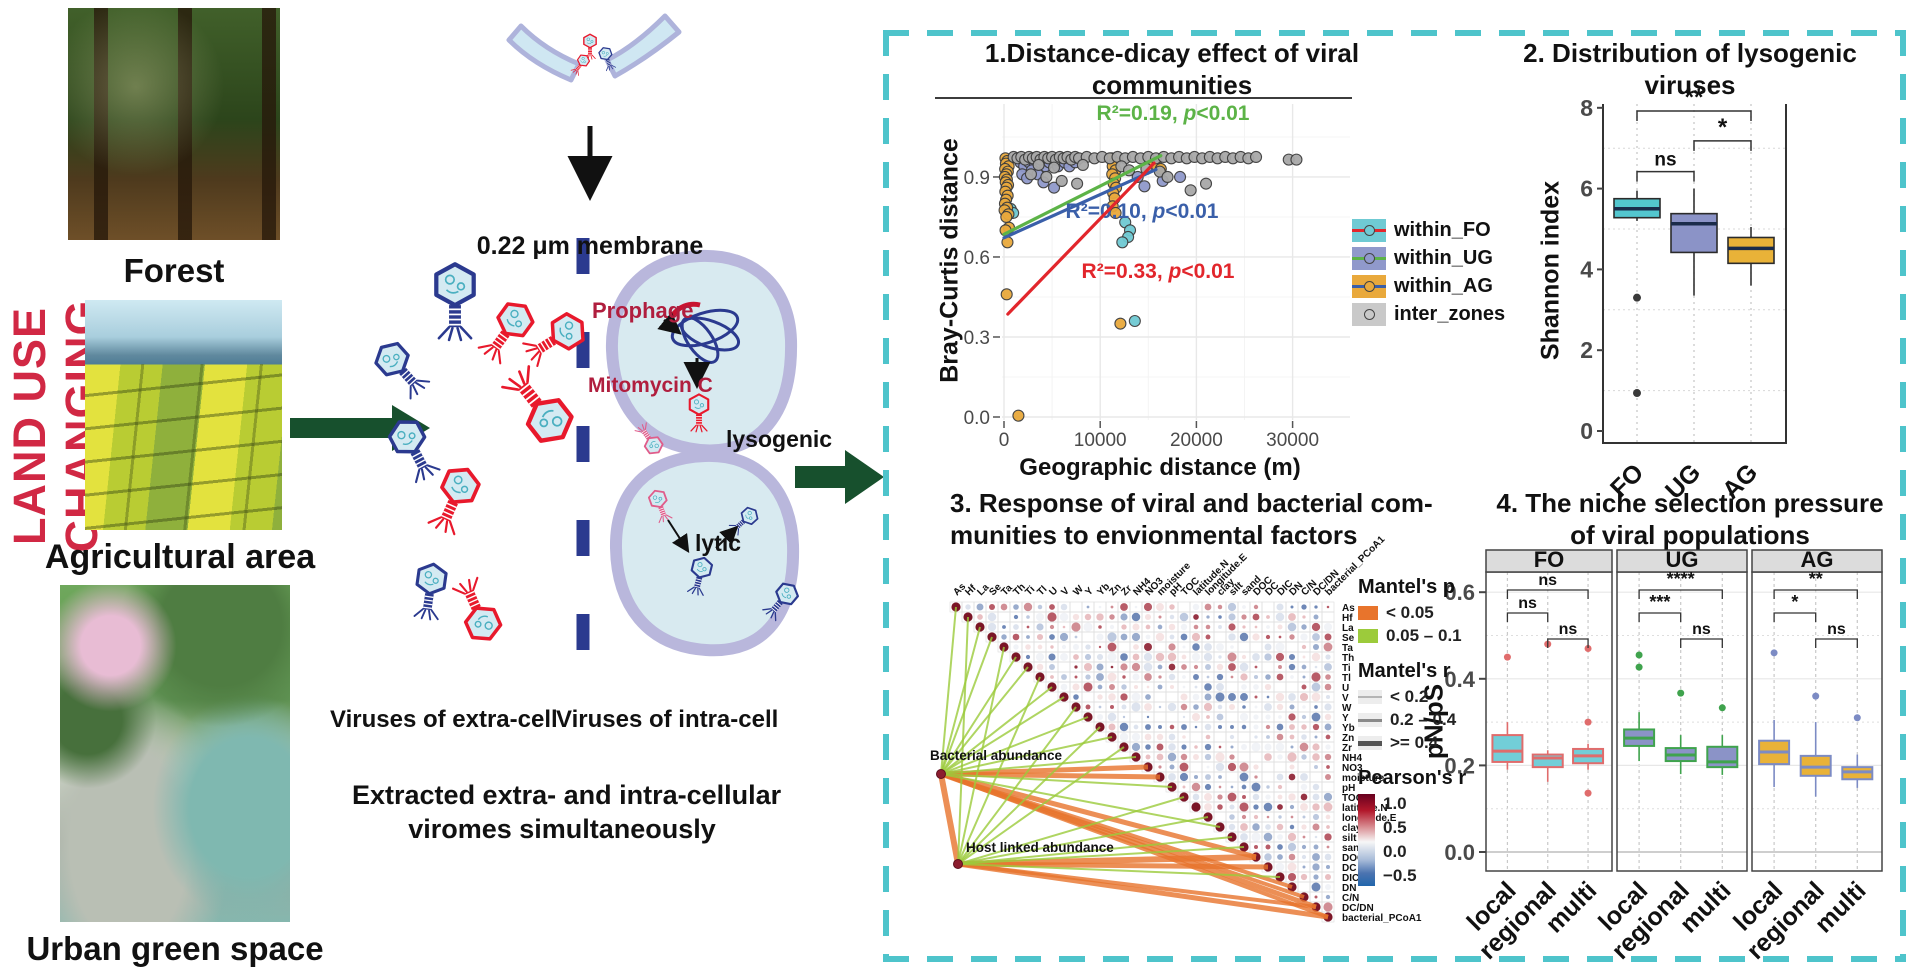 The height and width of the screenshot is (971, 1917). I want to click on svg-text: clay, so click(1352, 828).